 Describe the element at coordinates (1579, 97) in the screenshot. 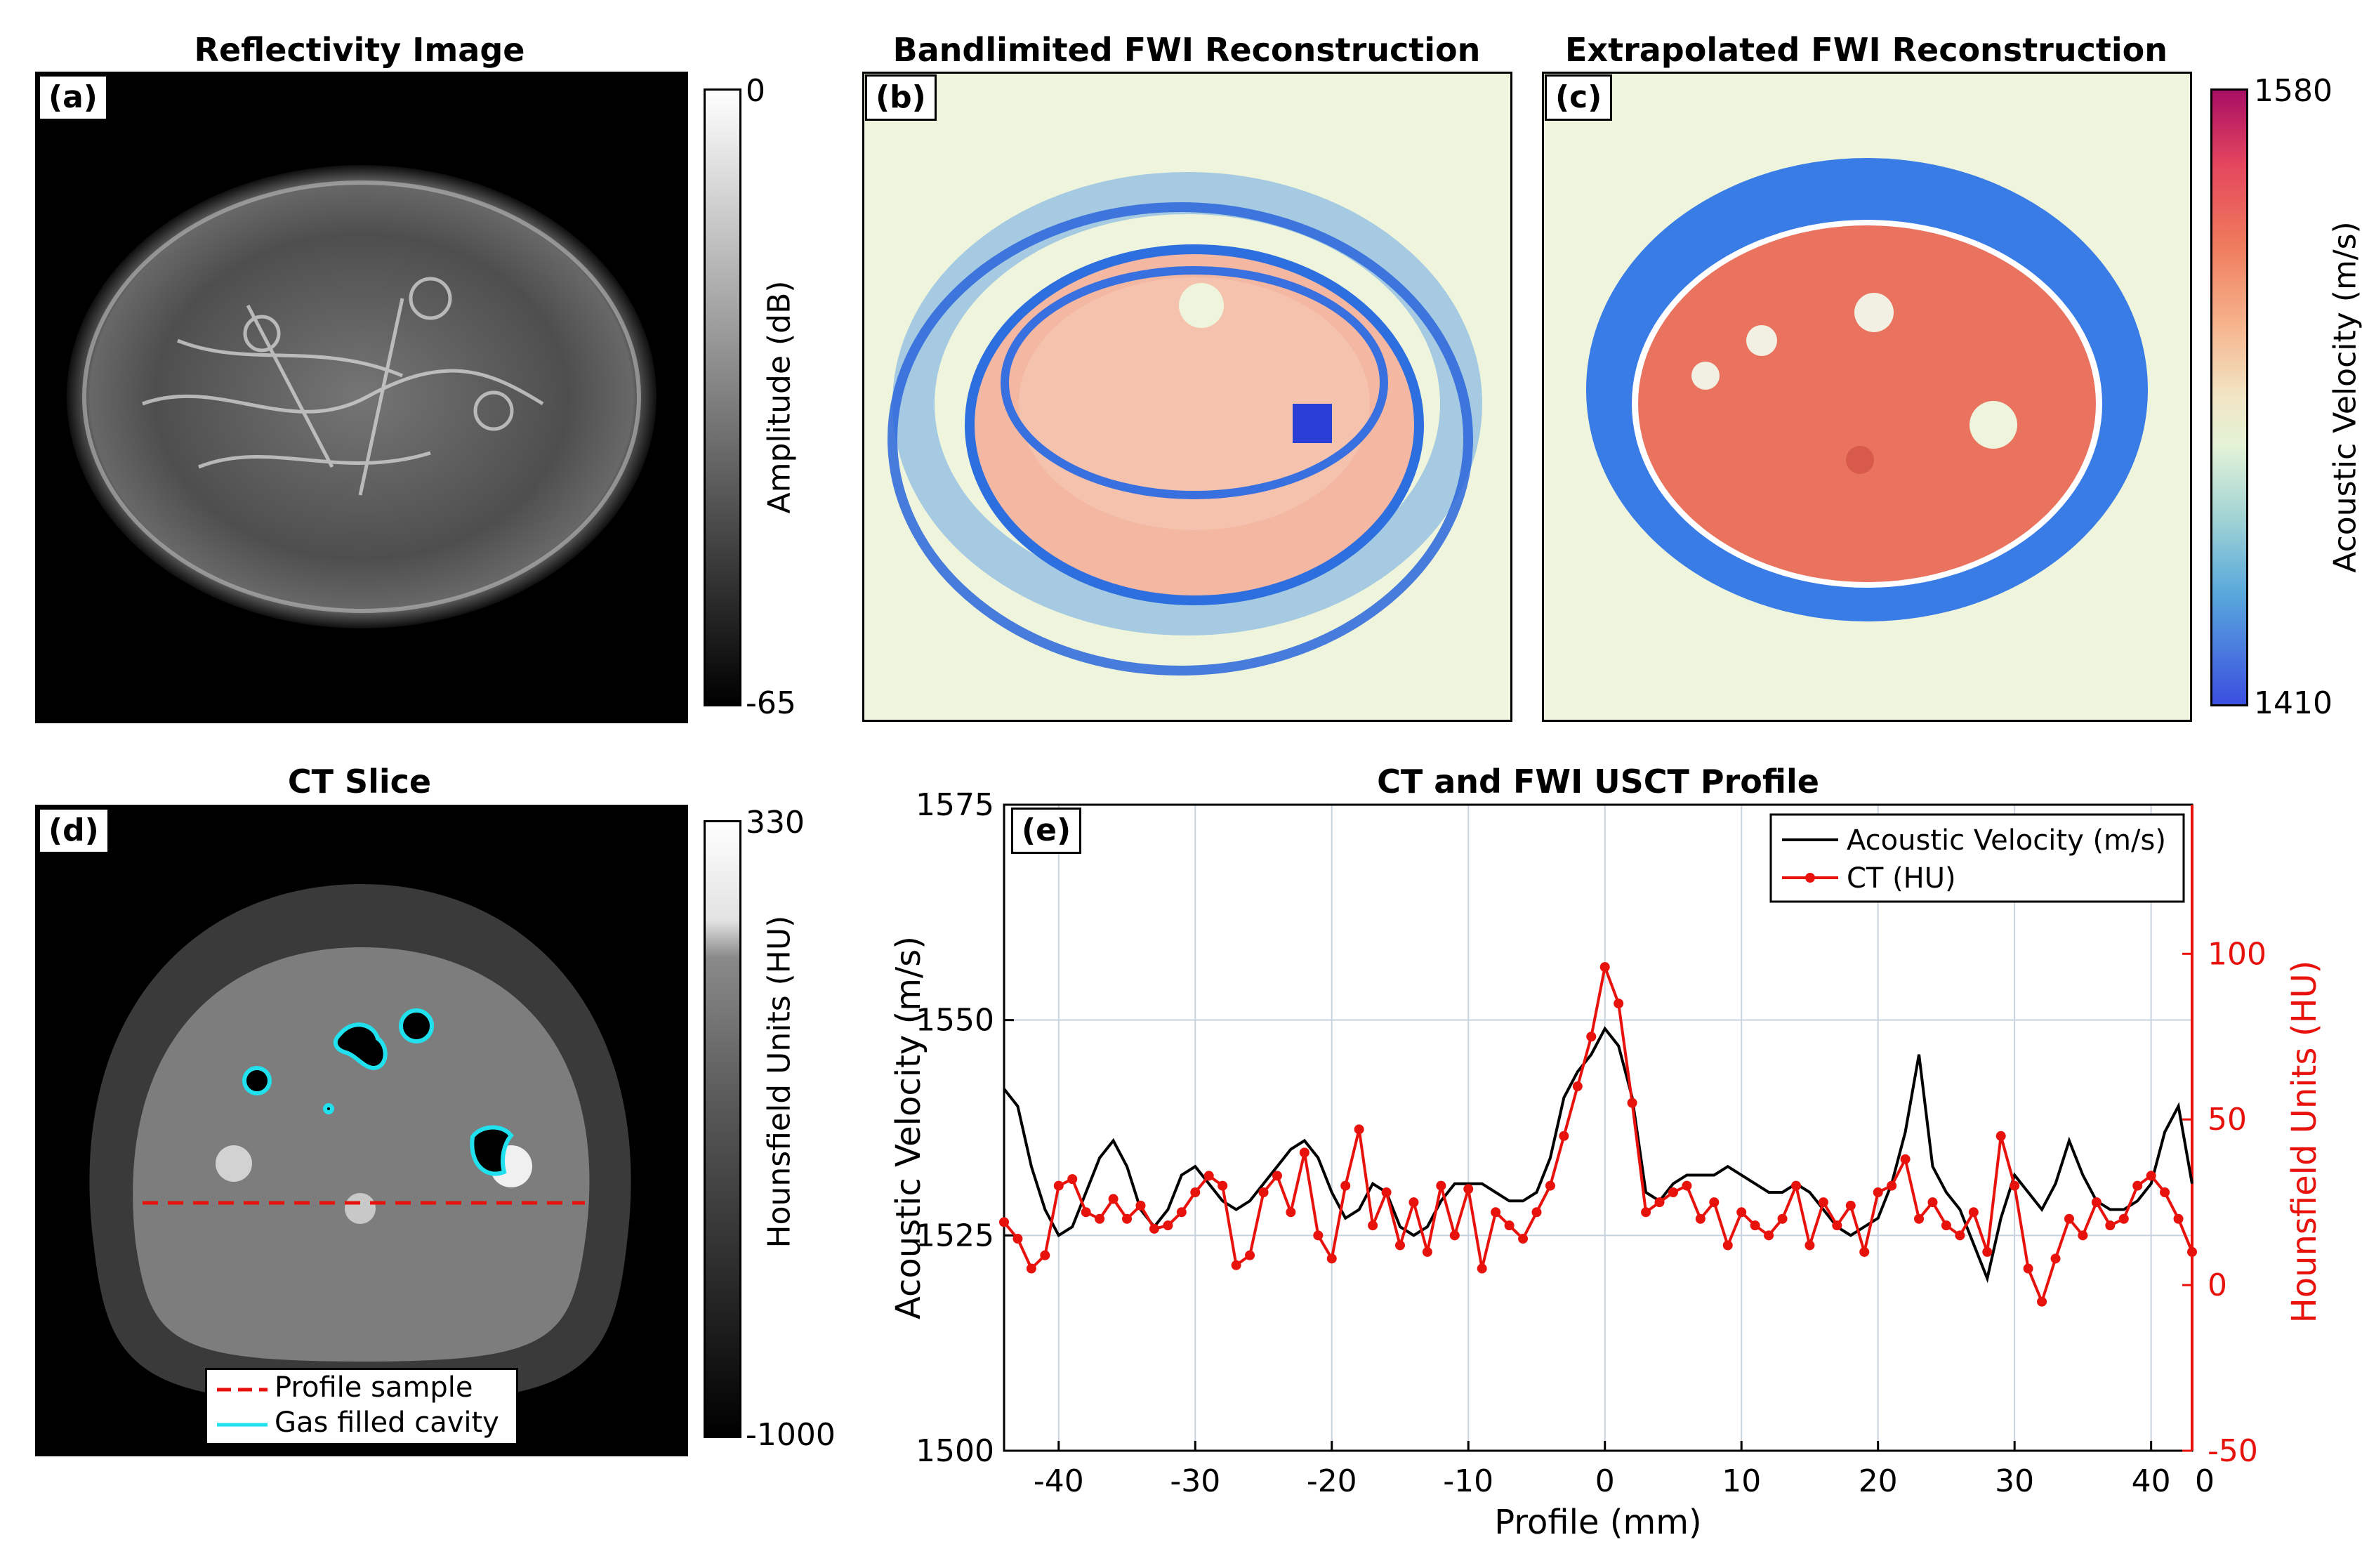

I see `panel-c-label: (c)` at that location.